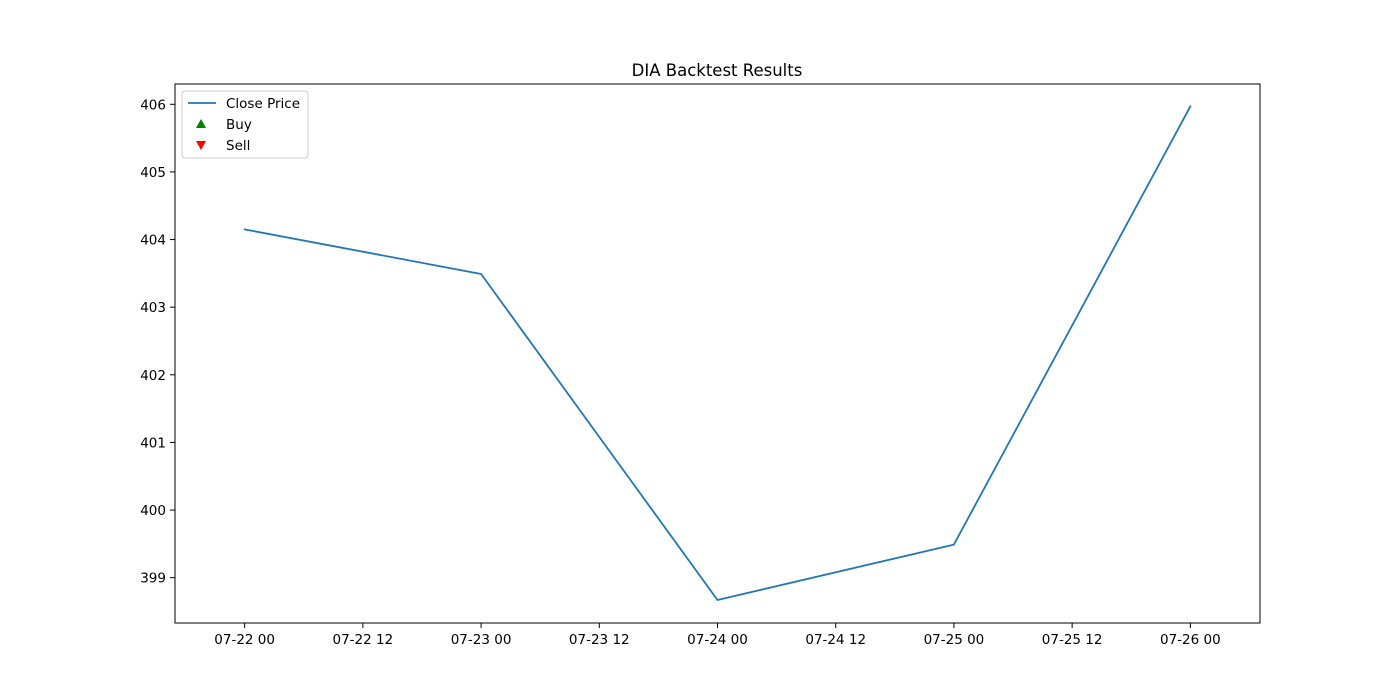  What do you see at coordinates (717, 70) in the screenshot?
I see `chart-title: DIA Backtest Results` at bounding box center [717, 70].